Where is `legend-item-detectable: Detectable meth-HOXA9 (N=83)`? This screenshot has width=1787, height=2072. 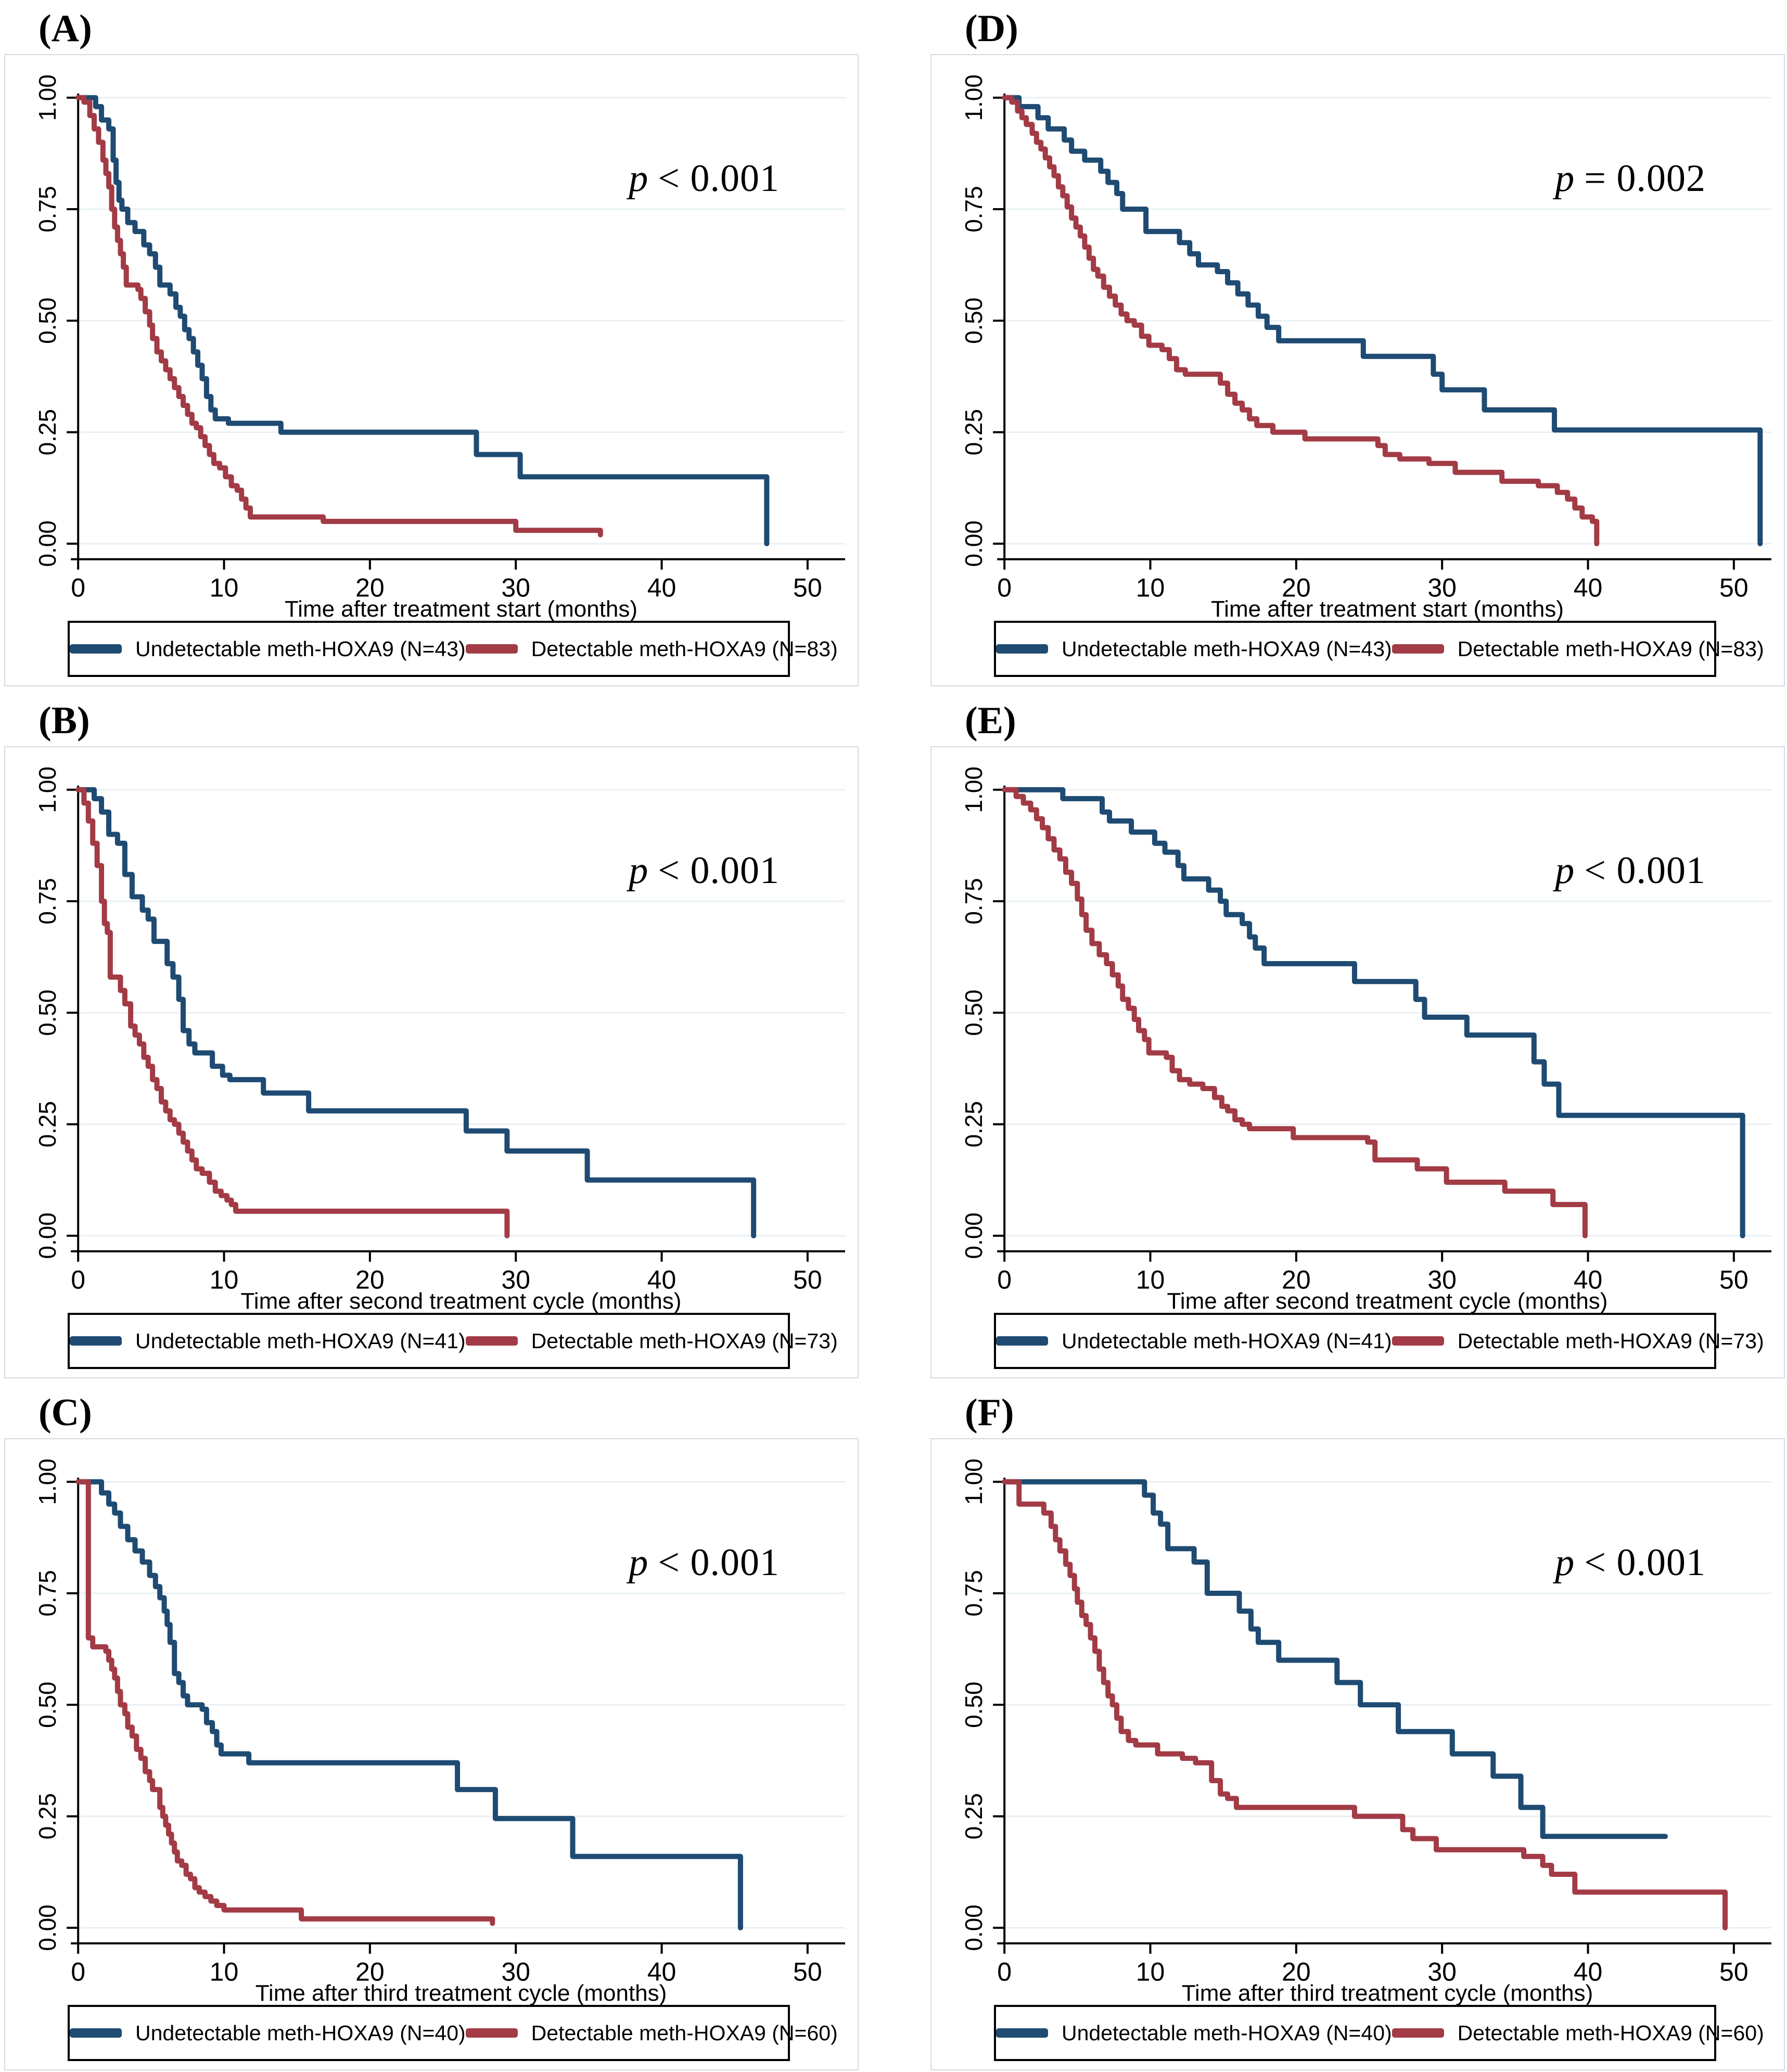
legend-item-detectable: Detectable meth-HOXA9 (N=83) is located at coordinates (651, 648).